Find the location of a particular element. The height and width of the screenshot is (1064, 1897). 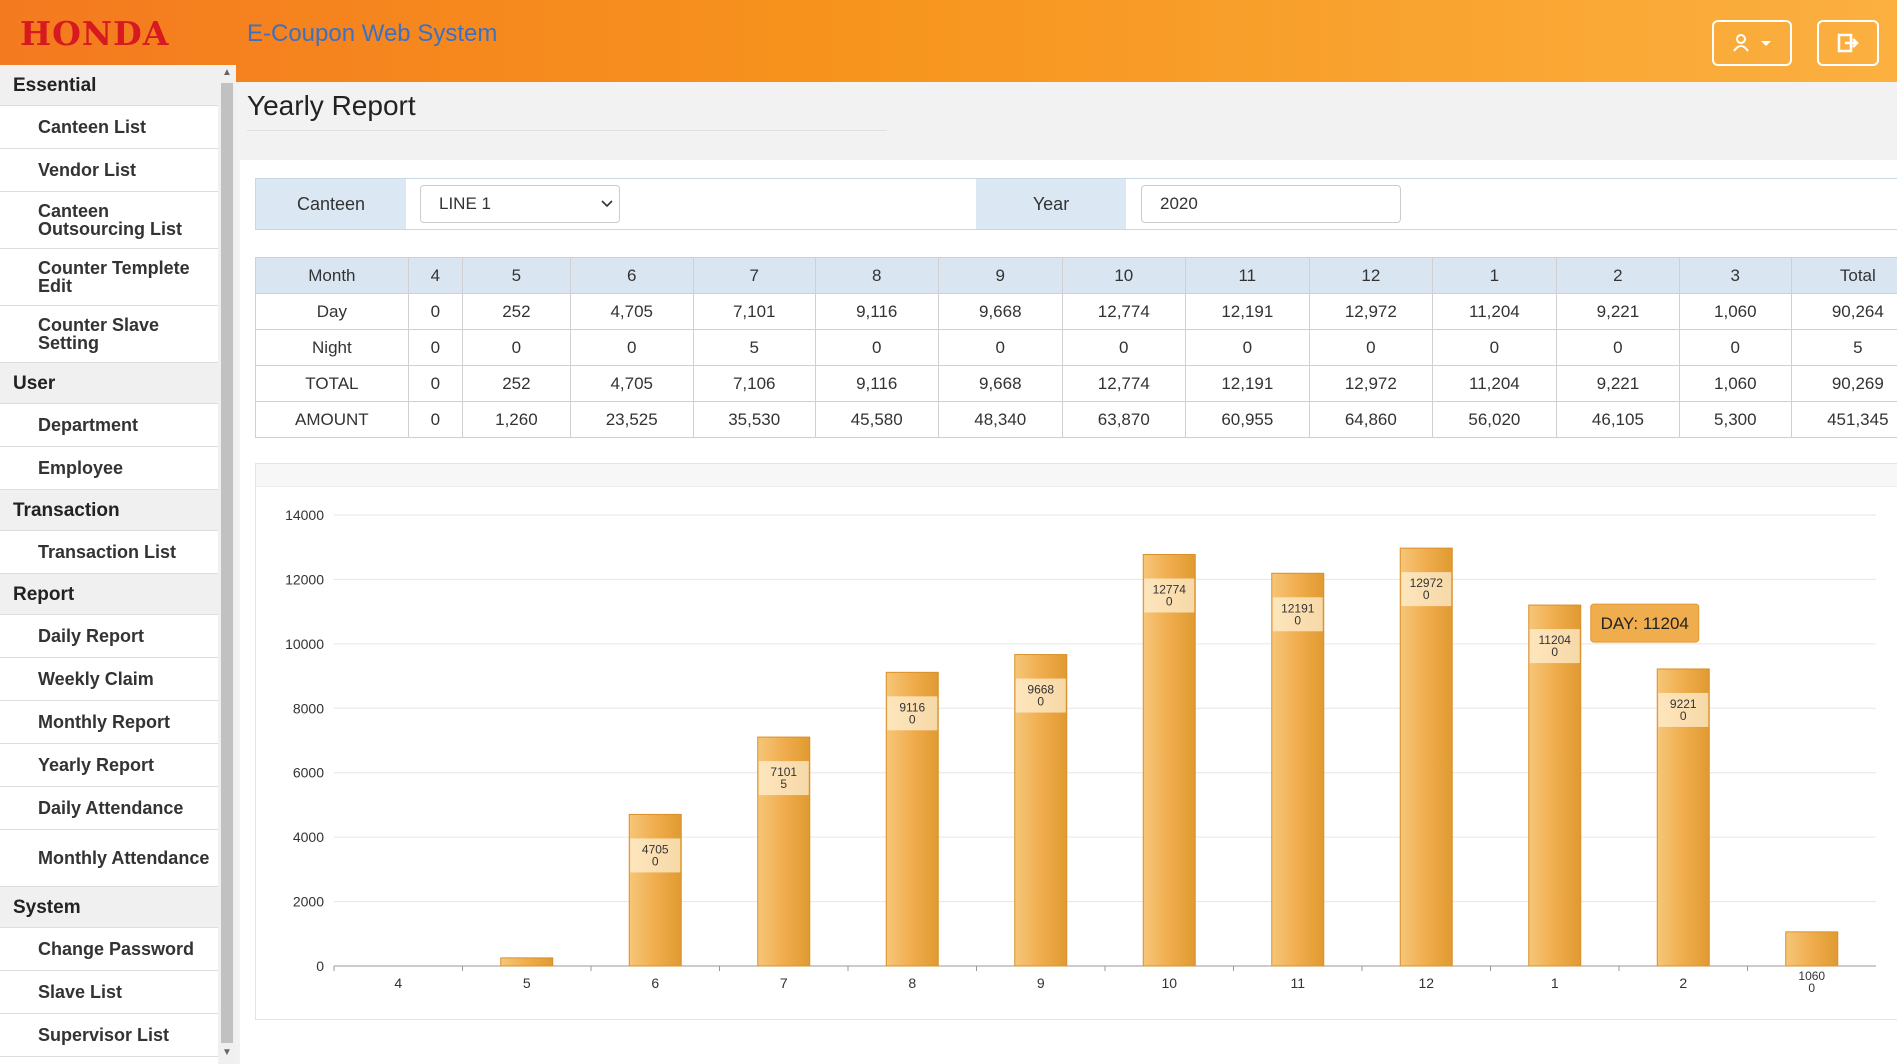

sidebar-scrollbar: ▲ ▼ is located at coordinates (227, 564).